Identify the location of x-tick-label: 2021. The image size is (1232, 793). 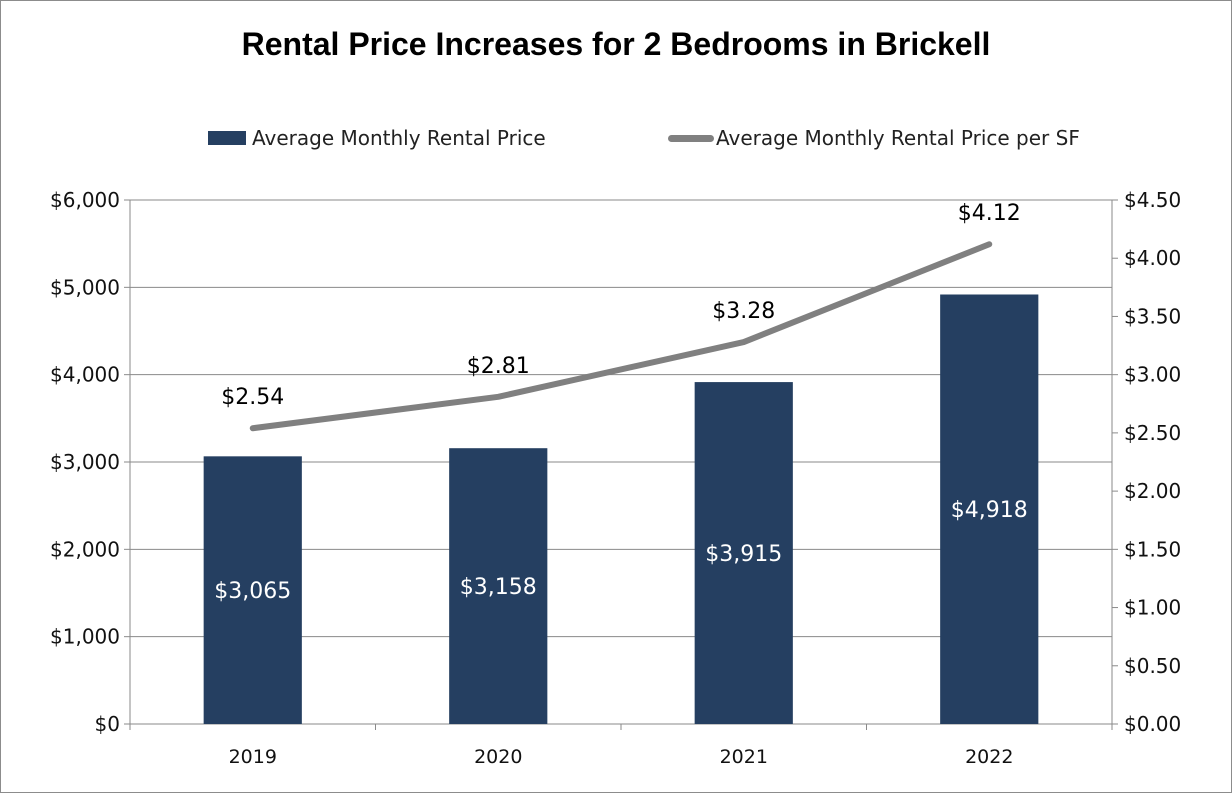
(744, 757).